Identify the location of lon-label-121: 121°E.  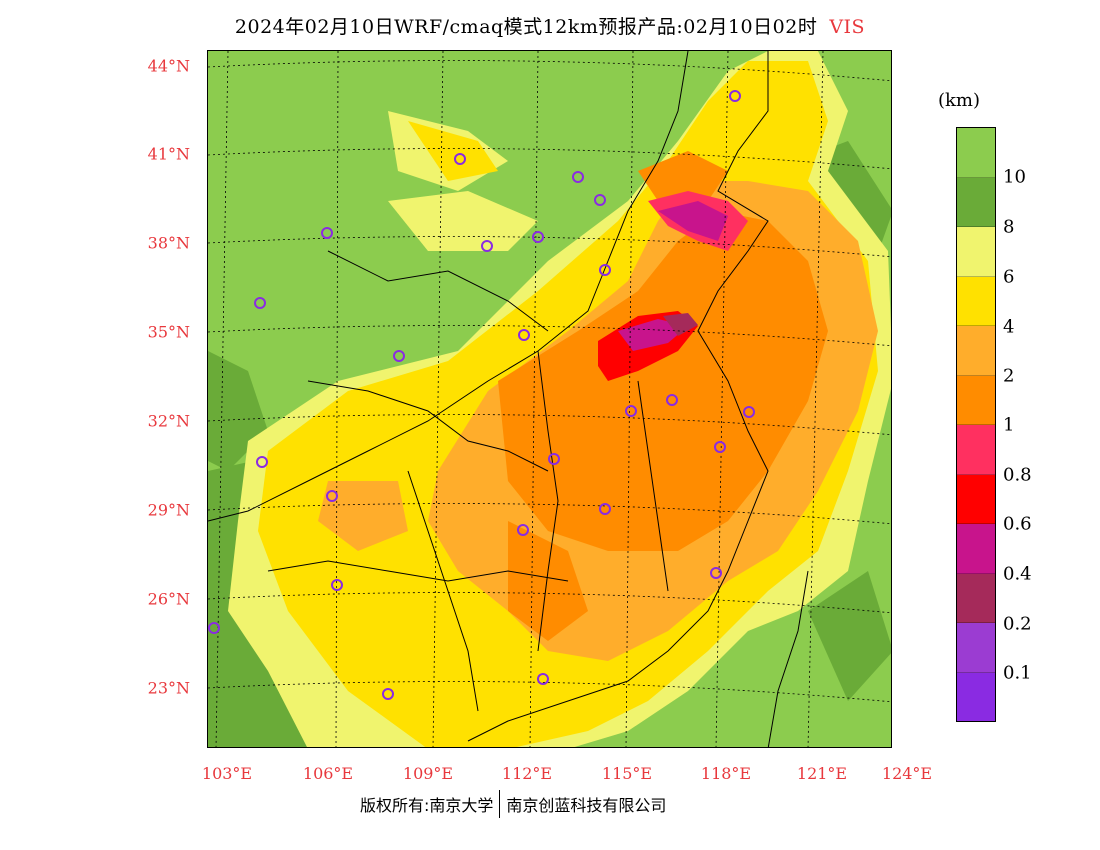
(822, 773).